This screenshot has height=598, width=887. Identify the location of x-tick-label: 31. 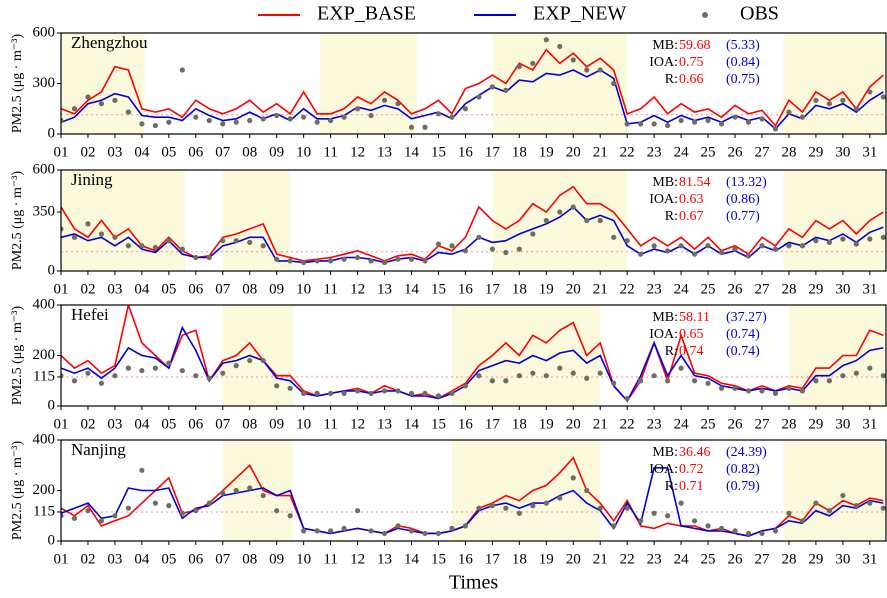
(869, 289).